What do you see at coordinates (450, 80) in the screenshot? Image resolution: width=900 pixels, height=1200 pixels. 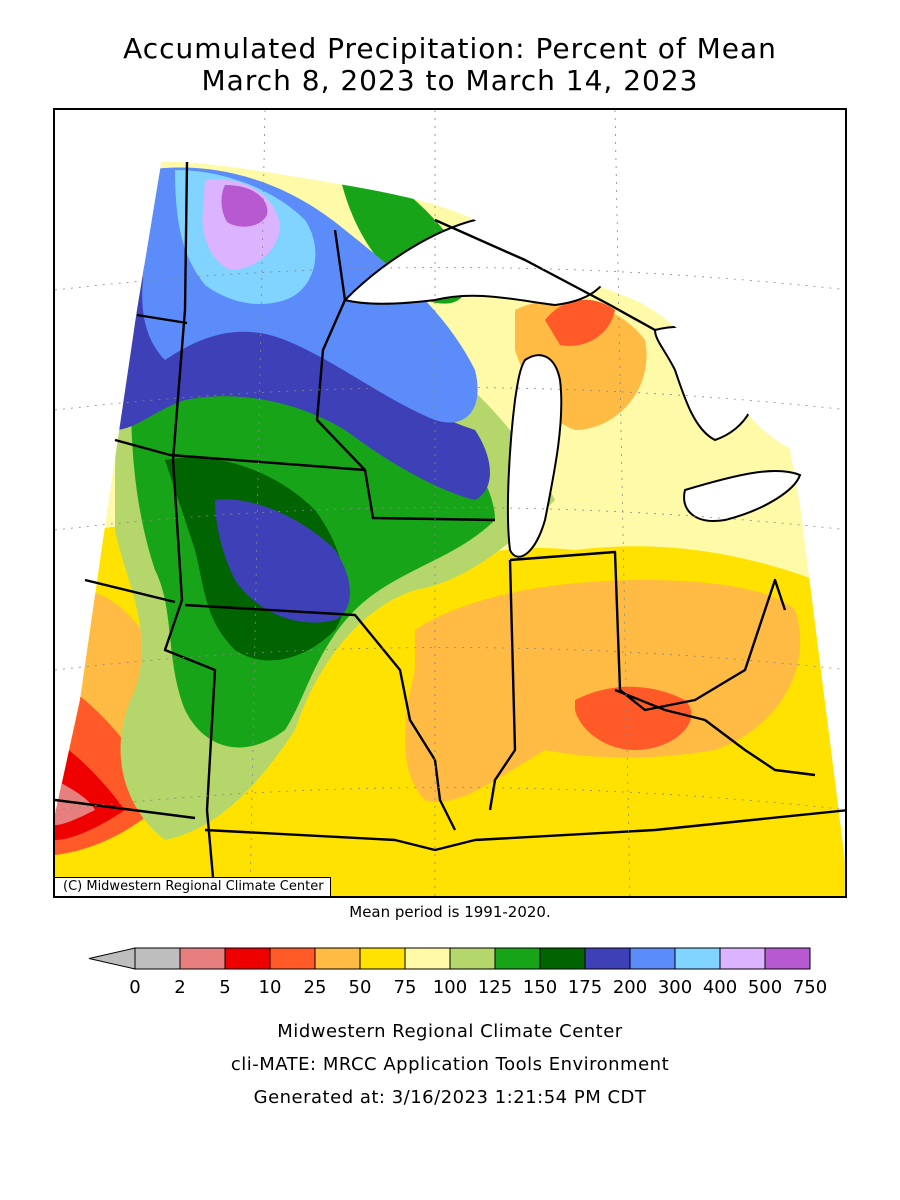 I see `map-title-line-2: March 8, 2023 to March 14, 2023` at bounding box center [450, 80].